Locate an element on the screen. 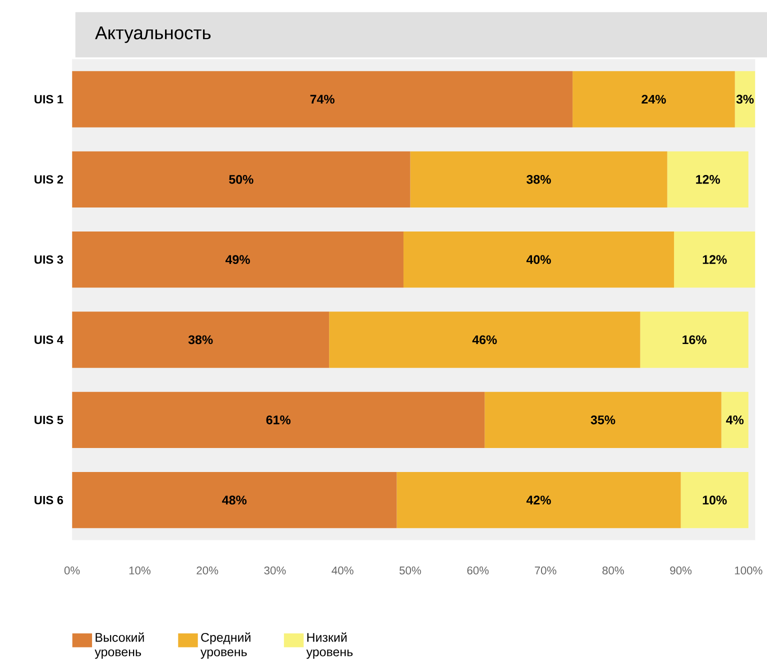  x-tick-label: 70% is located at coordinates (545, 570).